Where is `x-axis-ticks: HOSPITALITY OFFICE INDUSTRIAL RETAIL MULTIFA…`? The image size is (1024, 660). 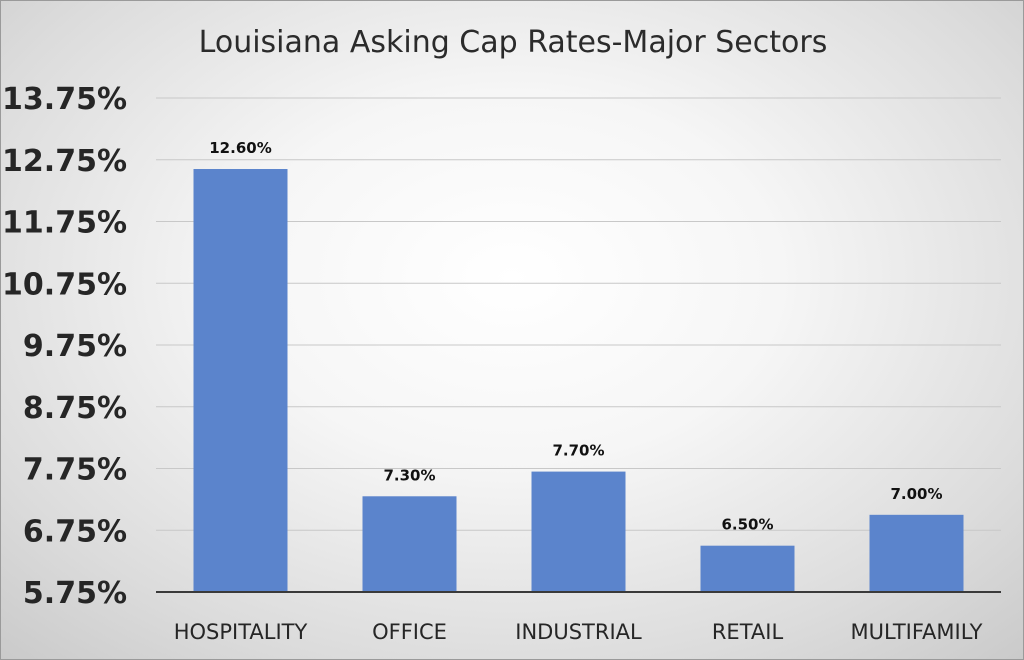 x-axis-ticks: HOSPITALITY OFFICE INDUSTRIAL RETAIL MULTIFA… is located at coordinates (578, 632).